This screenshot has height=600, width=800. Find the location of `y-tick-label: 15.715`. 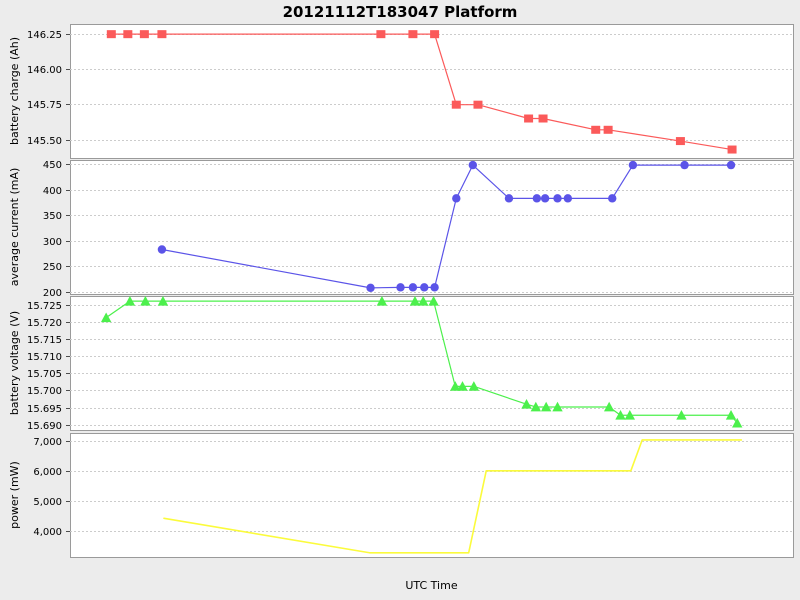

y-tick-label: 15.715 is located at coordinates (44, 340).